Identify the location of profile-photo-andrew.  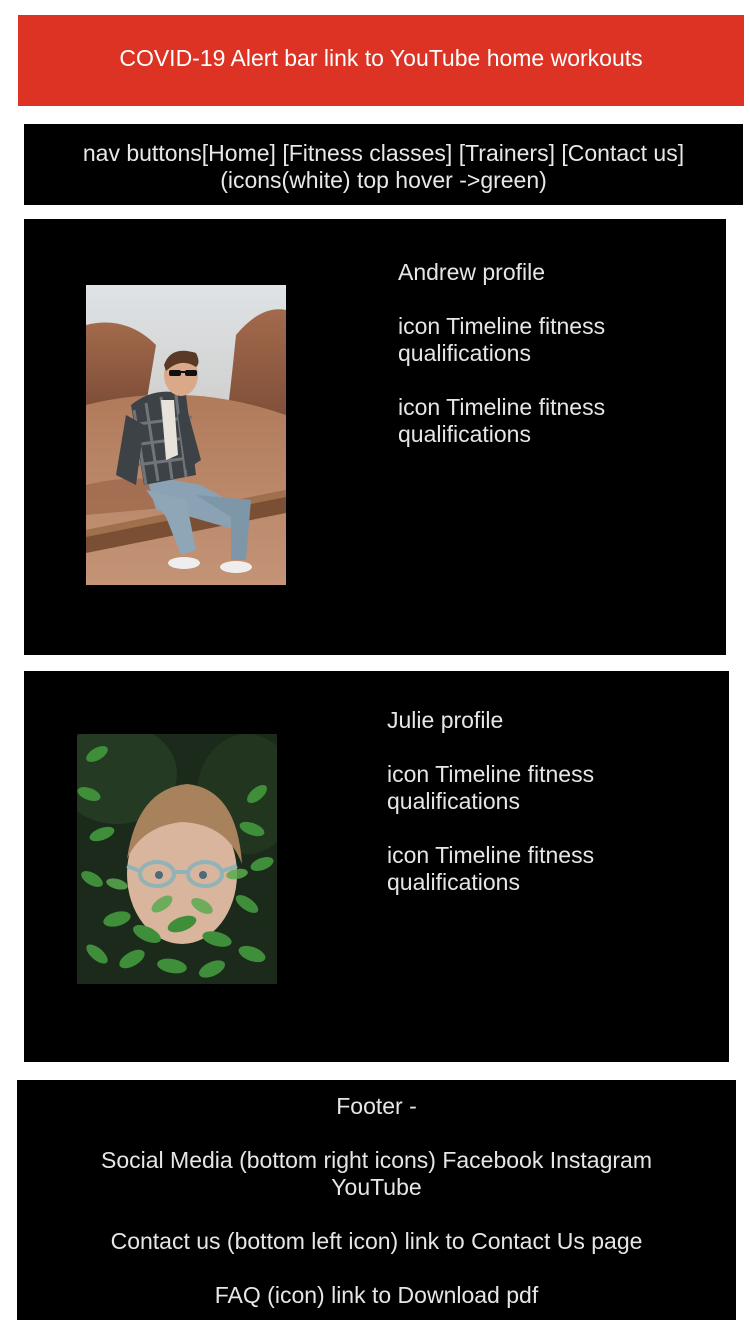
(186, 435).